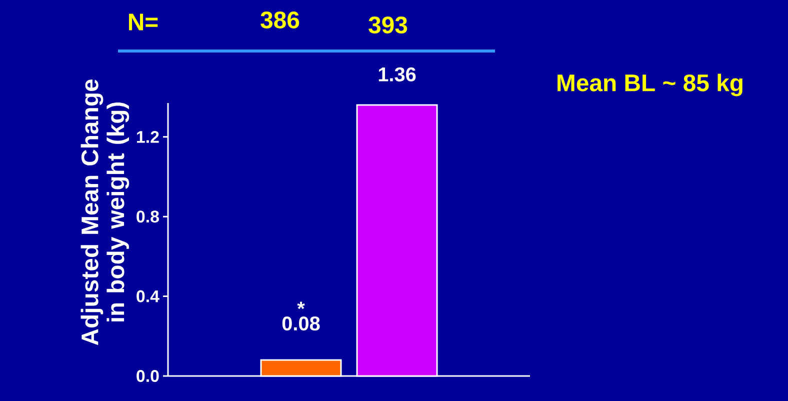 The image size is (788, 401). I want to click on text: 393, so click(388, 25).